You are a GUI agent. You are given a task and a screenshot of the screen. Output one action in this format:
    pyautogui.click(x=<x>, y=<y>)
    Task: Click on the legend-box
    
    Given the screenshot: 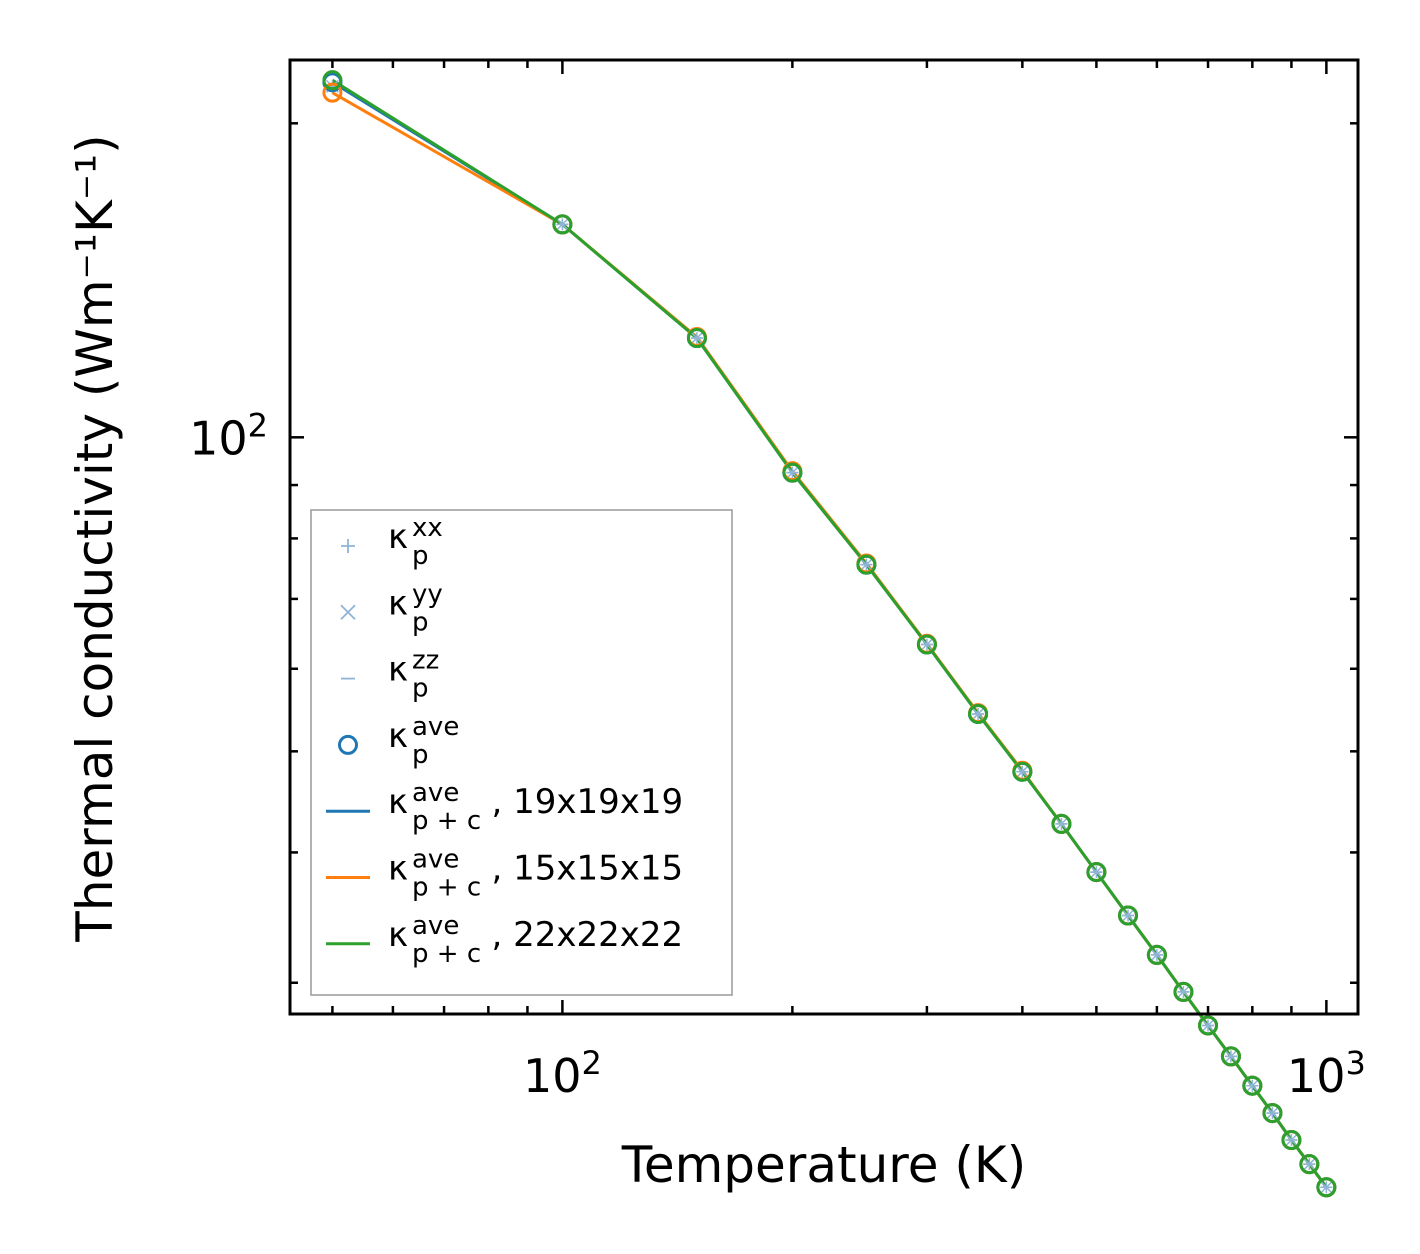 What is the action you would take?
    pyautogui.click(x=521, y=752)
    